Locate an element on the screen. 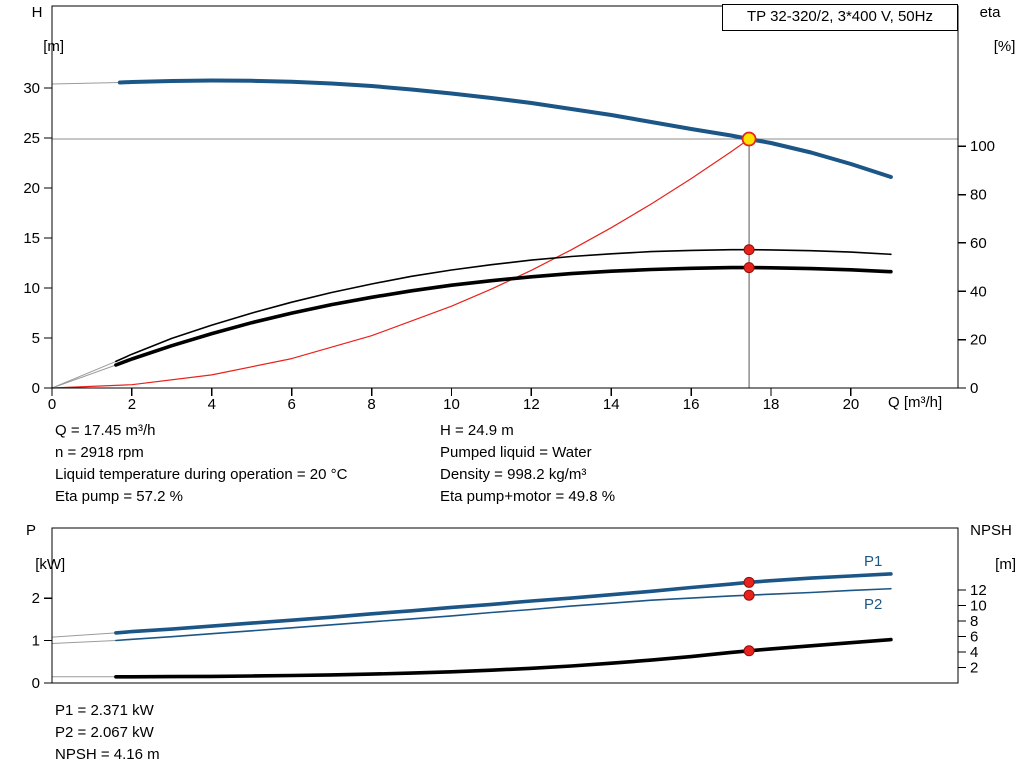 The width and height of the screenshot is (1024, 781). power-axis-label: P [kW] is located at coordinates (35, 547).